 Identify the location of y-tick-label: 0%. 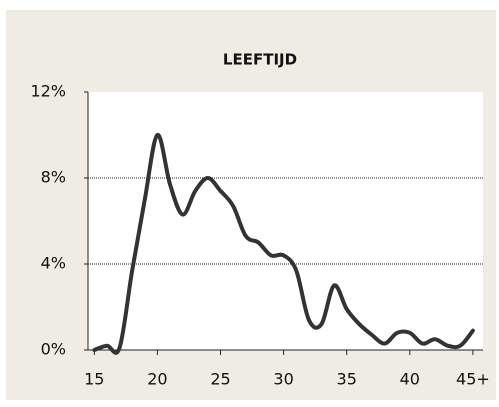
(53, 349).